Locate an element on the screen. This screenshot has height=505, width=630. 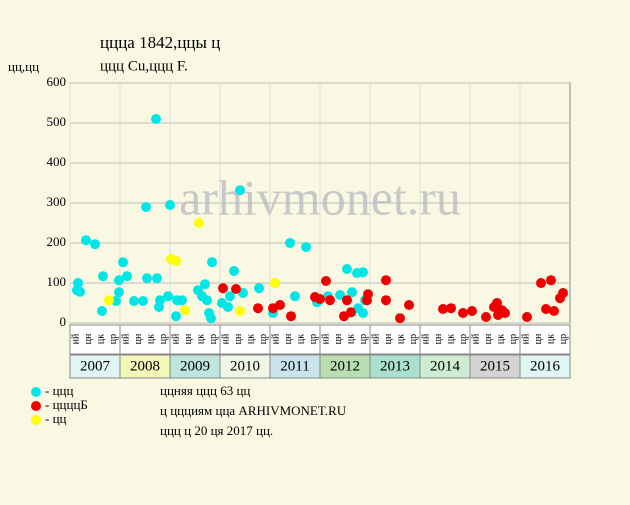
x-tick-label: 2013 is located at coordinates (395, 366).